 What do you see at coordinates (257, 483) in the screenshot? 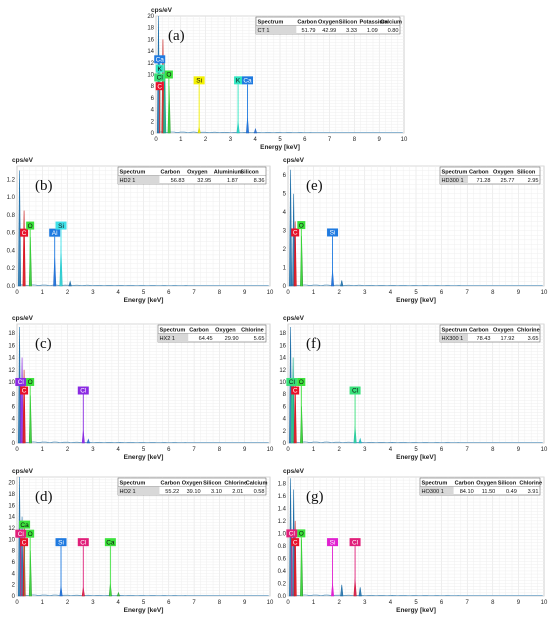
I see `table-header-cell: Calcium` at bounding box center [257, 483].